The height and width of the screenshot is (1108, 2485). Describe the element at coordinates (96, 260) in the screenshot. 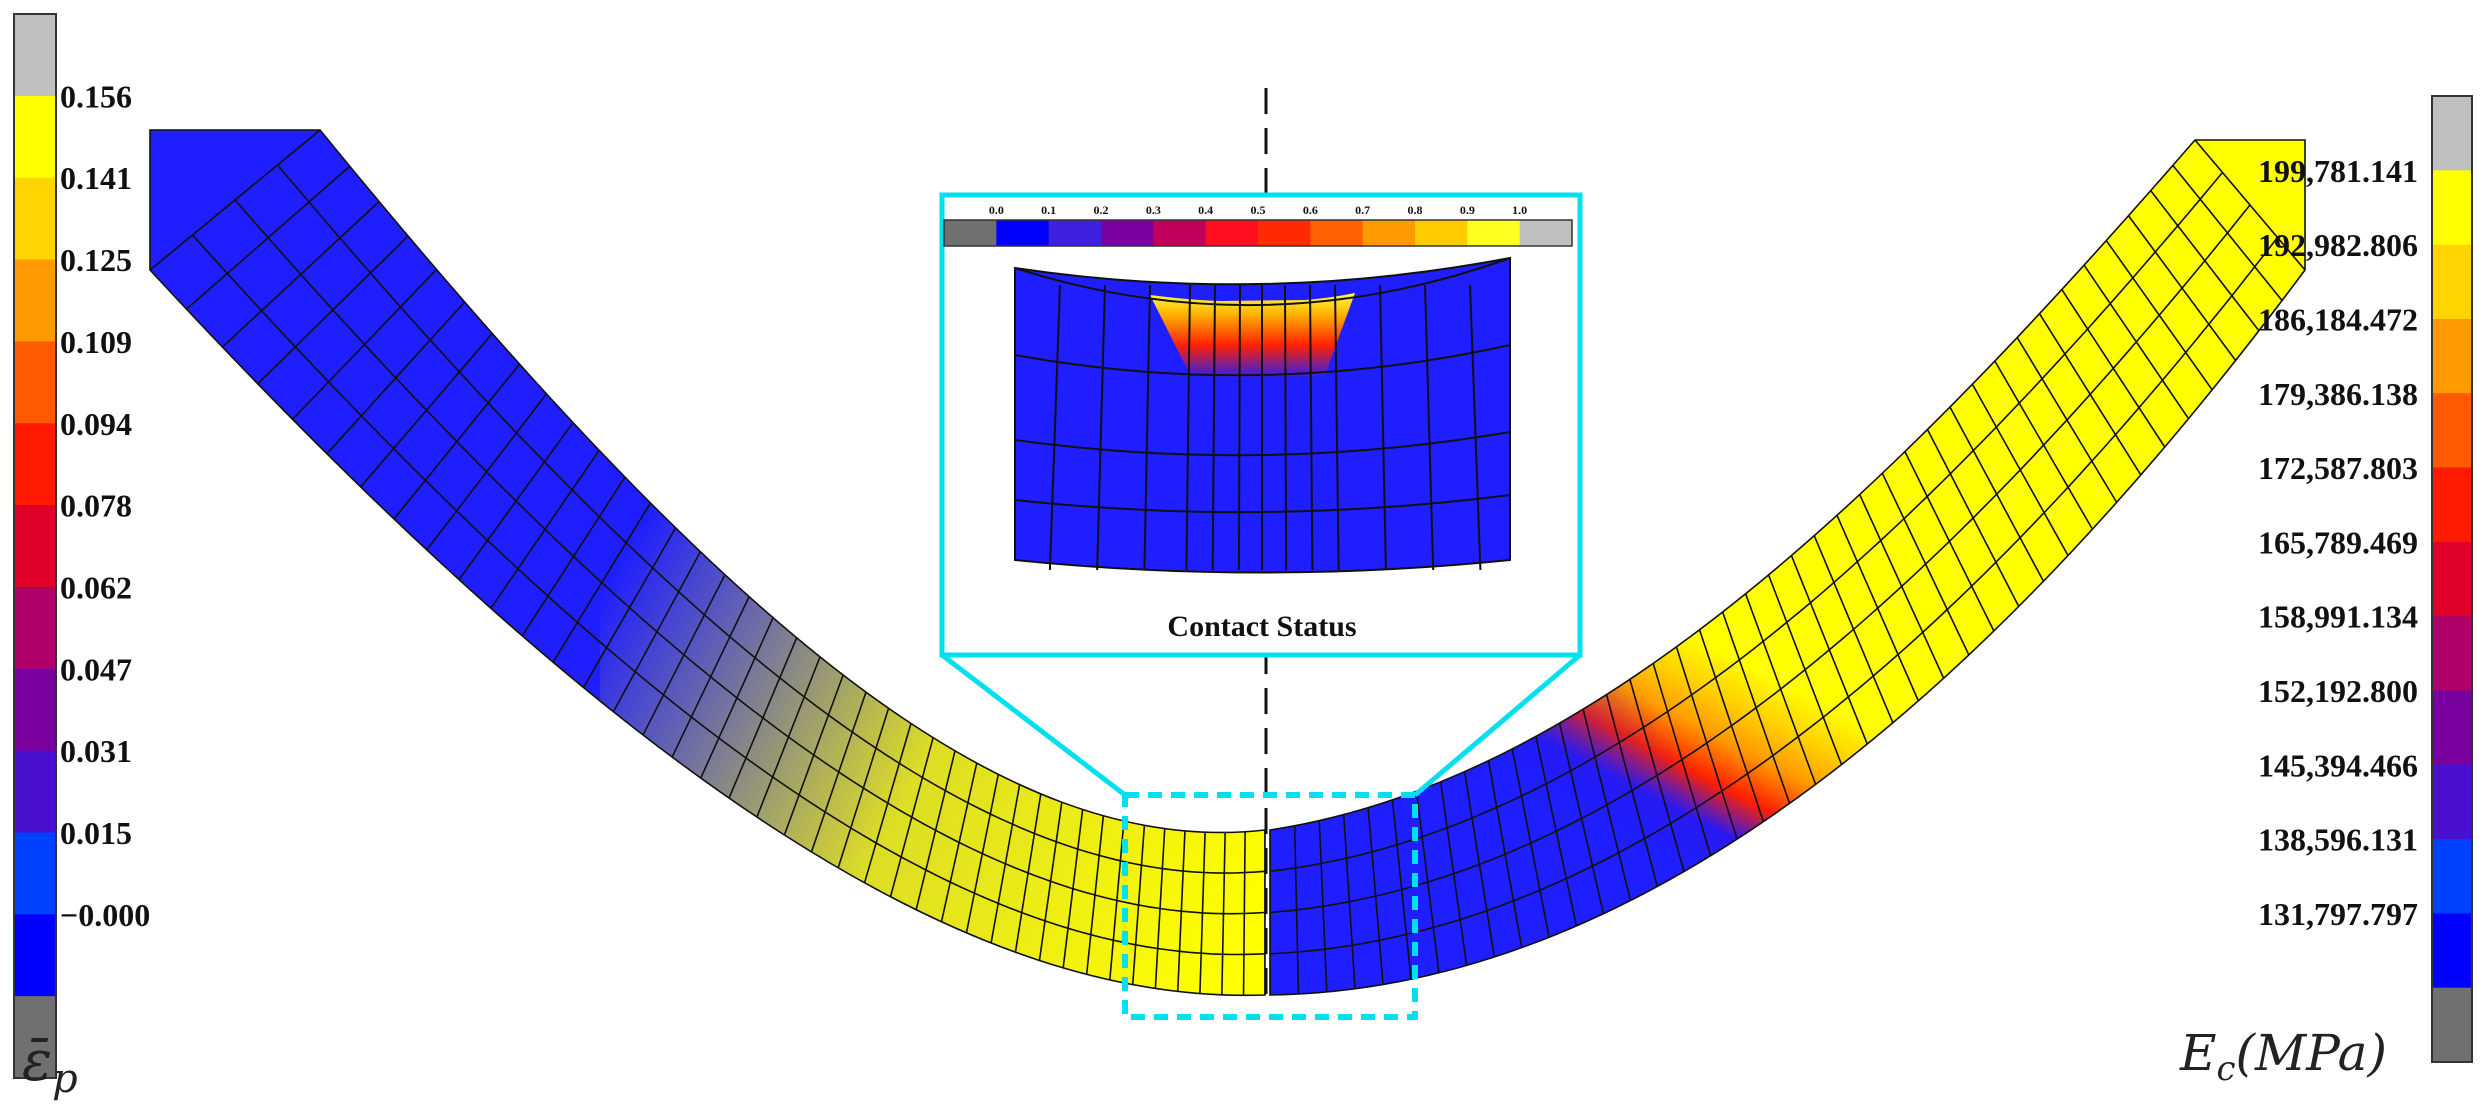

I see `strain-tick-label: 0.125` at that location.